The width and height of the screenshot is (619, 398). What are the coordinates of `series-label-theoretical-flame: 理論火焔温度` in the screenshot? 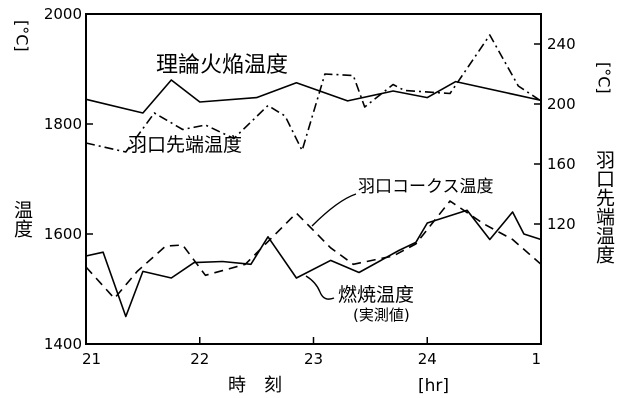 It's located at (222, 65).